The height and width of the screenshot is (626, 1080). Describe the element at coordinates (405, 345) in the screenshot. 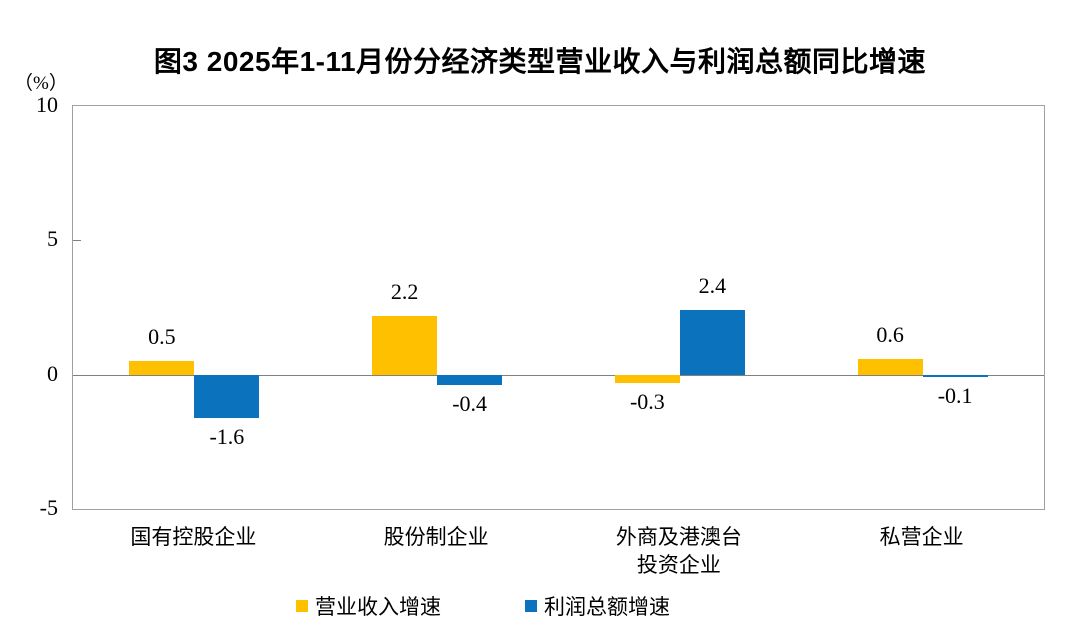

I see `bar-series1-cat2` at that location.